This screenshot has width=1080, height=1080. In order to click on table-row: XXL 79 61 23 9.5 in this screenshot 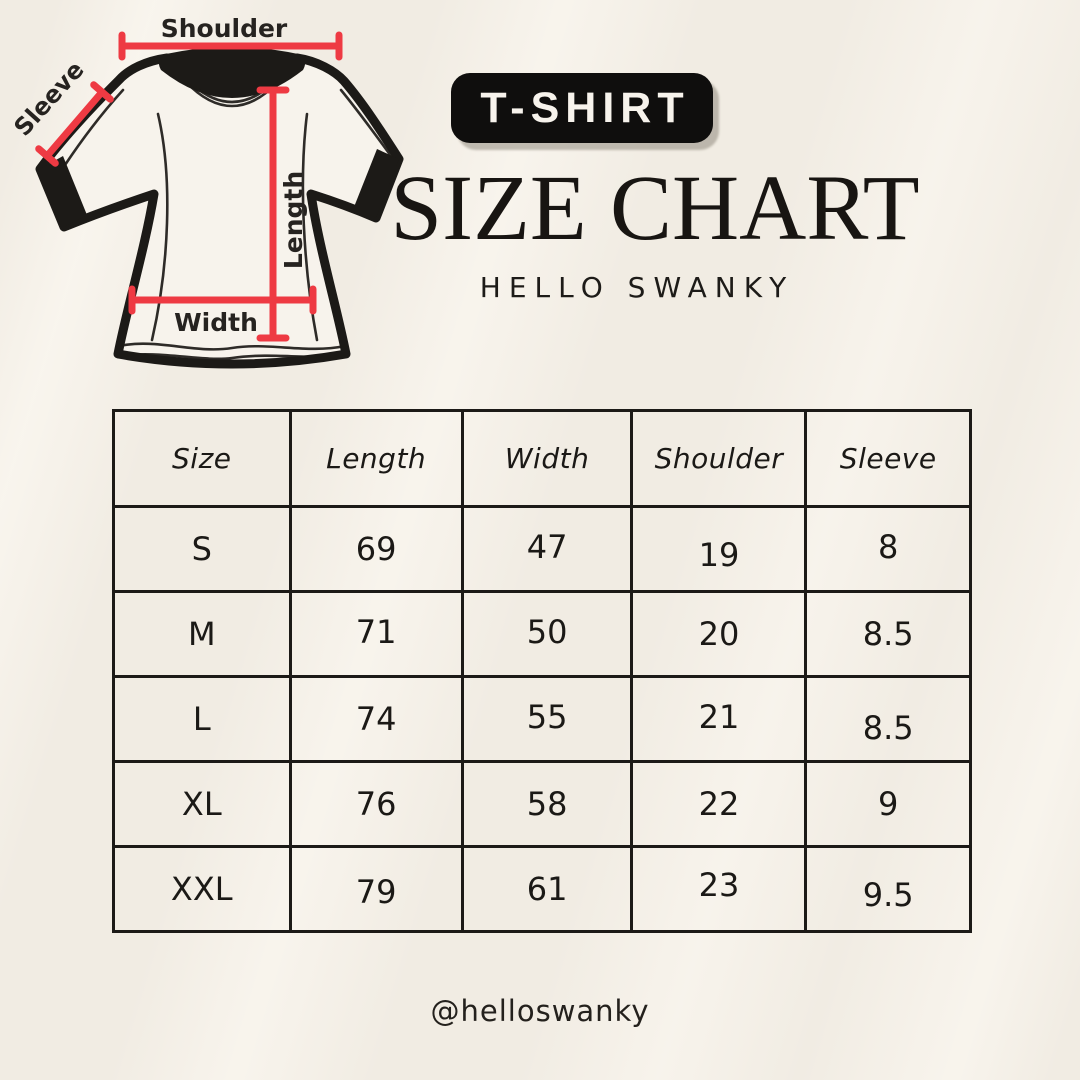, I will do `click(542, 890)`.